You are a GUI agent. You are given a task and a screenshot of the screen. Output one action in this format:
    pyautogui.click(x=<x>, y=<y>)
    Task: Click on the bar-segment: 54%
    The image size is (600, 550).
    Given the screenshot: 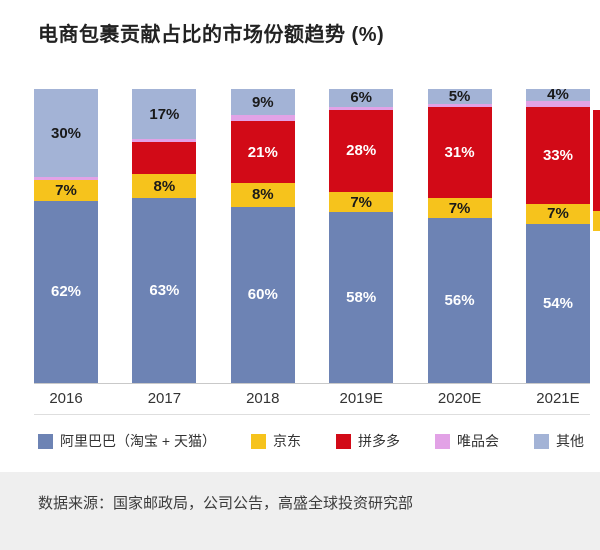 What is the action you would take?
    pyautogui.click(x=557, y=303)
    